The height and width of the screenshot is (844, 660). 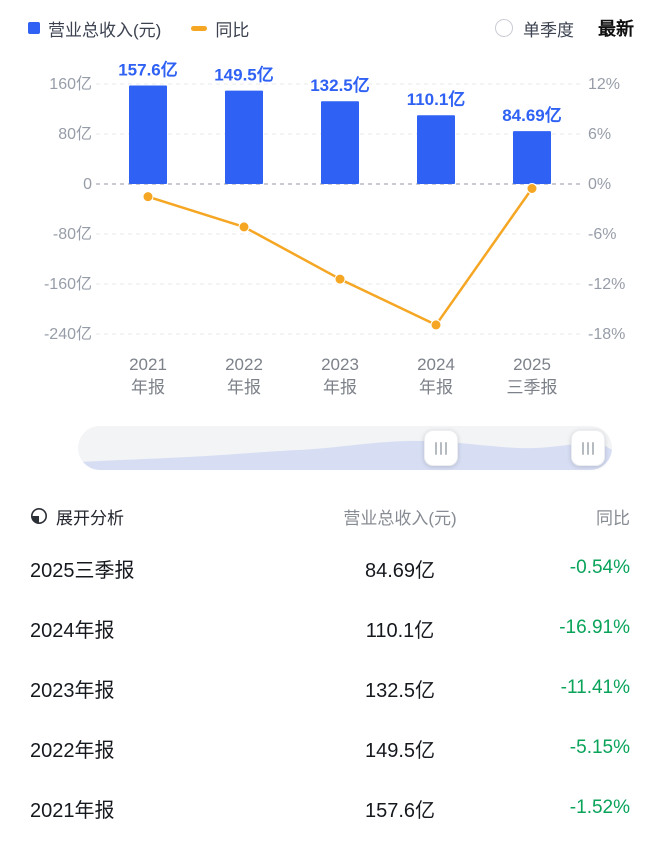 What do you see at coordinates (599, 747) in the screenshot?
I see `yoy-cell: -5.15%` at bounding box center [599, 747].